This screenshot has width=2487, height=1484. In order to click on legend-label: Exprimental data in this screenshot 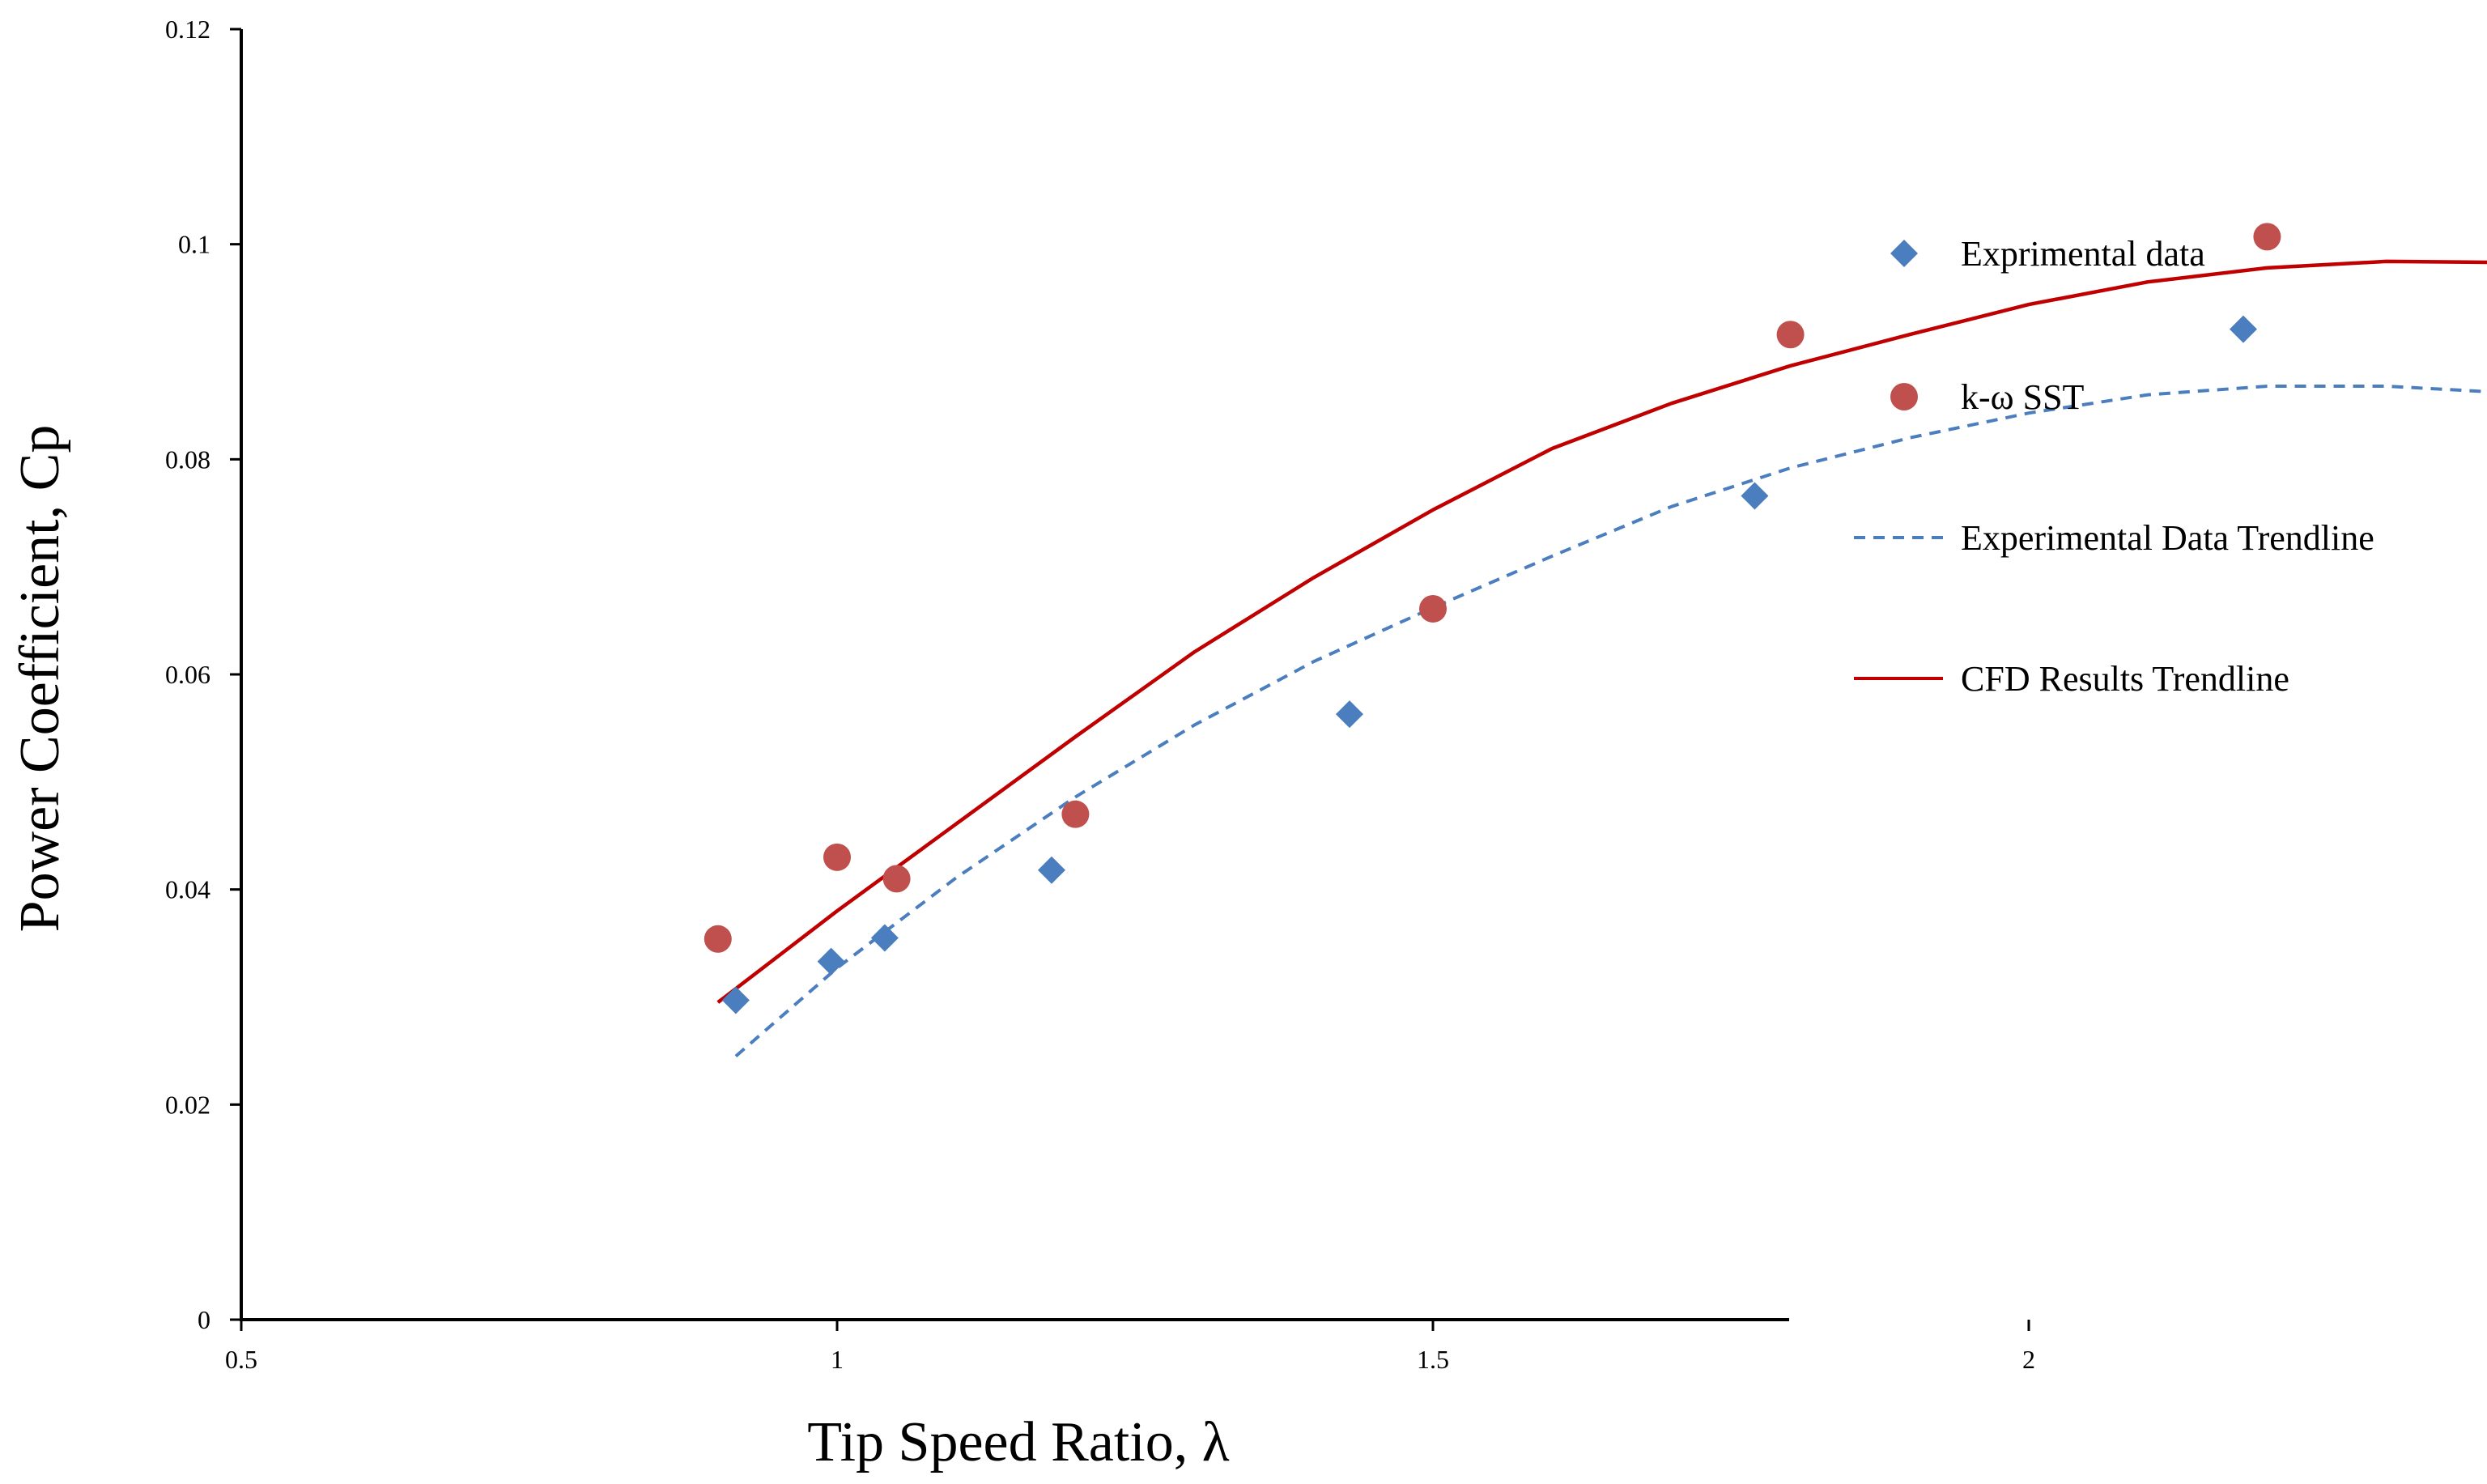, I will do `click(2083, 254)`.